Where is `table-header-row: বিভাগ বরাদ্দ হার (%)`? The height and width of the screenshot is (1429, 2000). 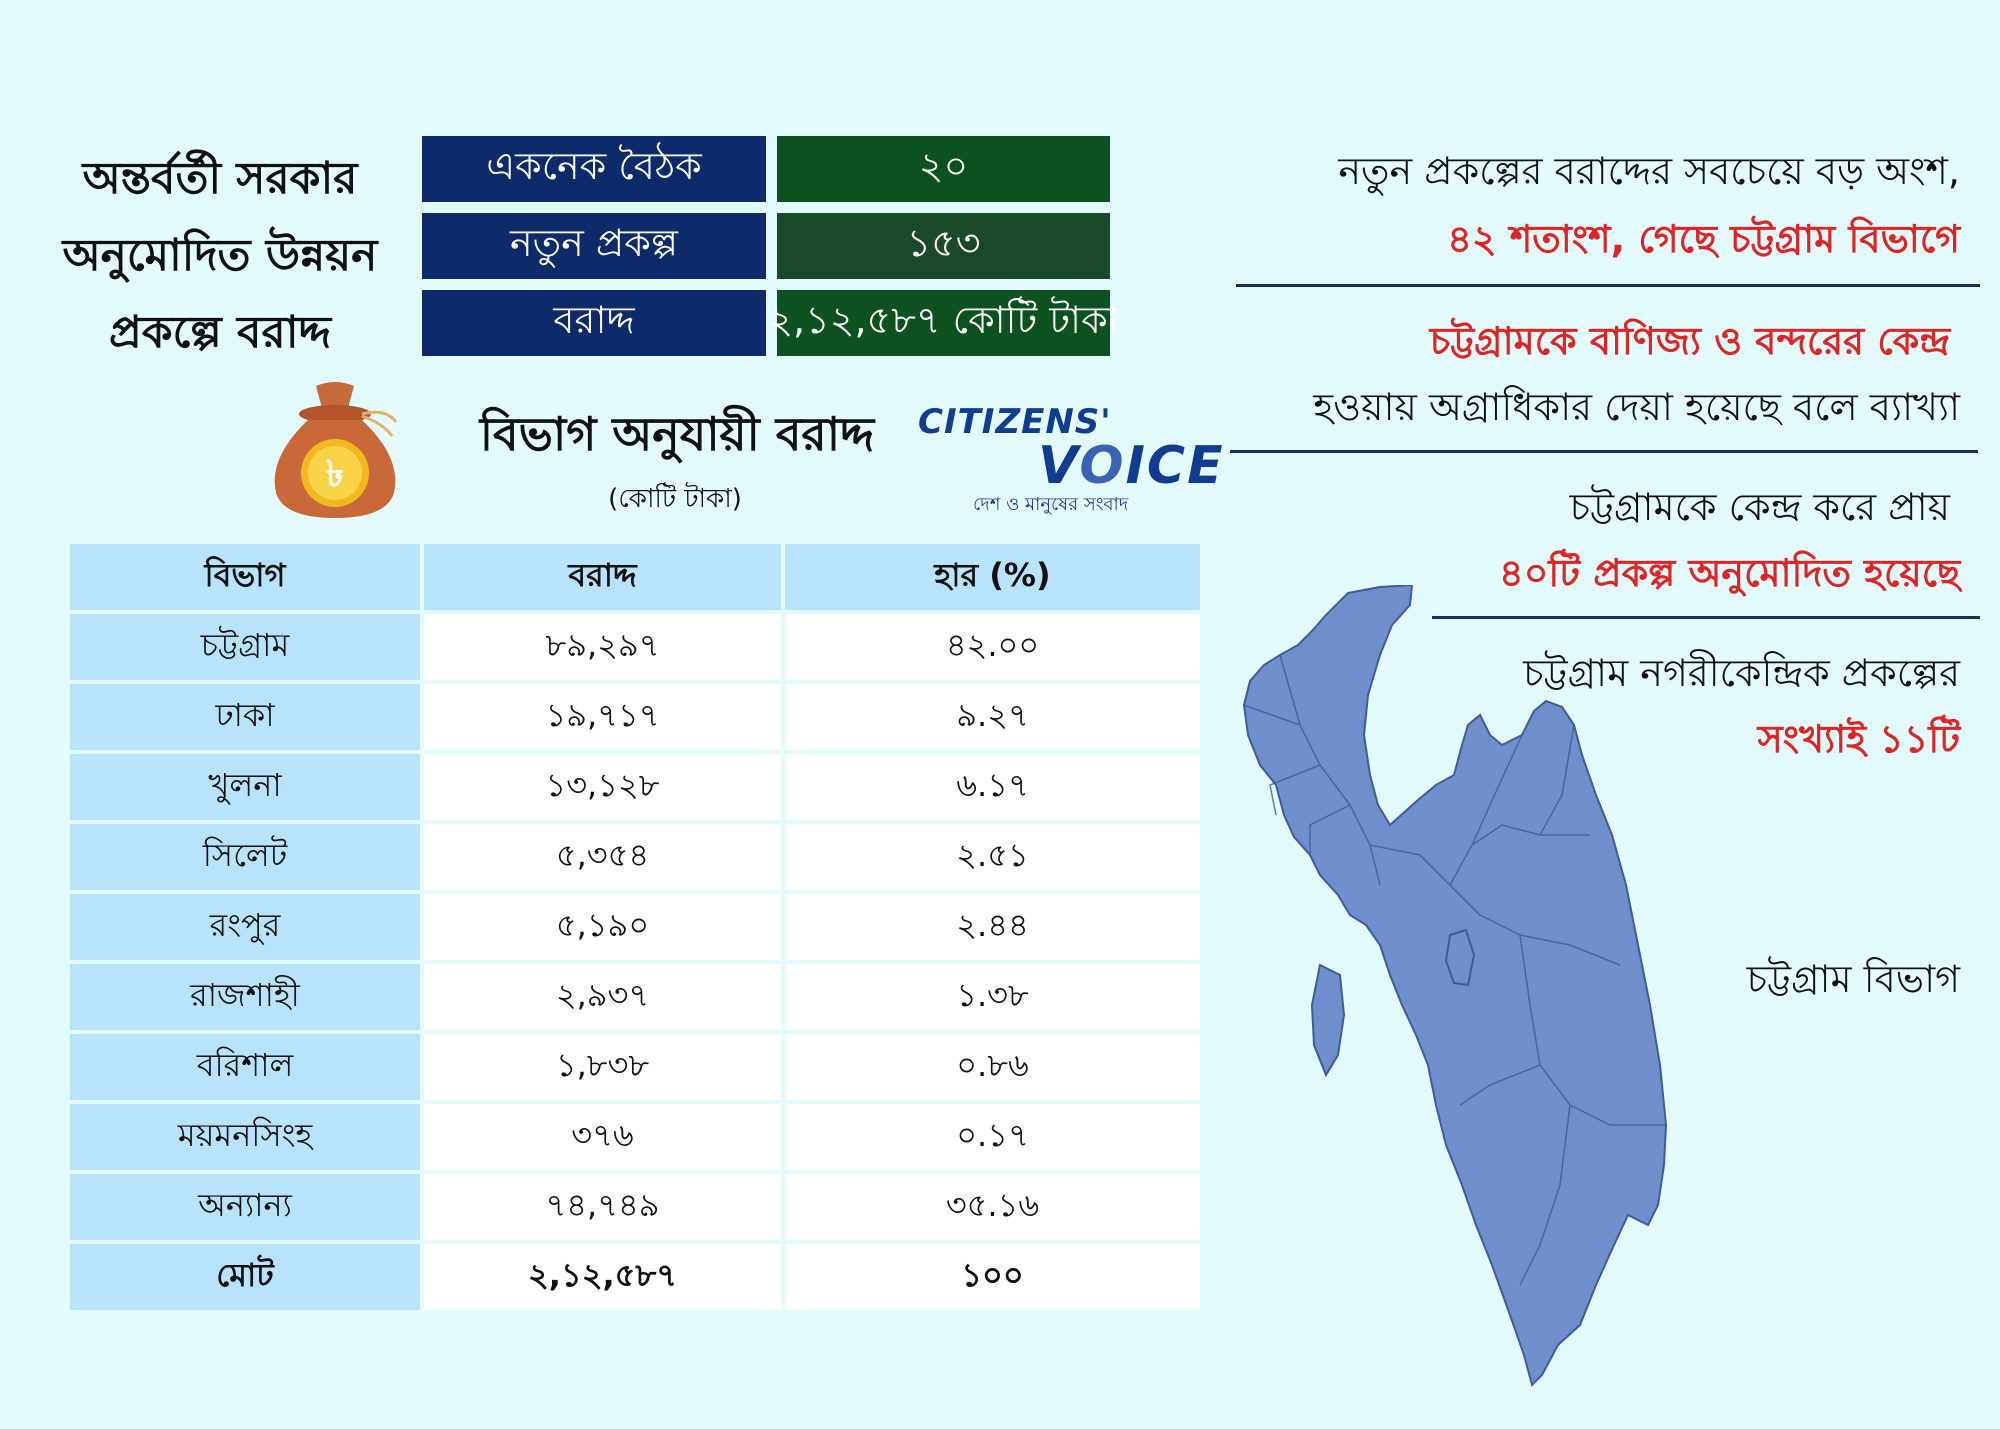 table-header-row: বিভাগ বরাদ্দ হার (%) is located at coordinates (635, 577).